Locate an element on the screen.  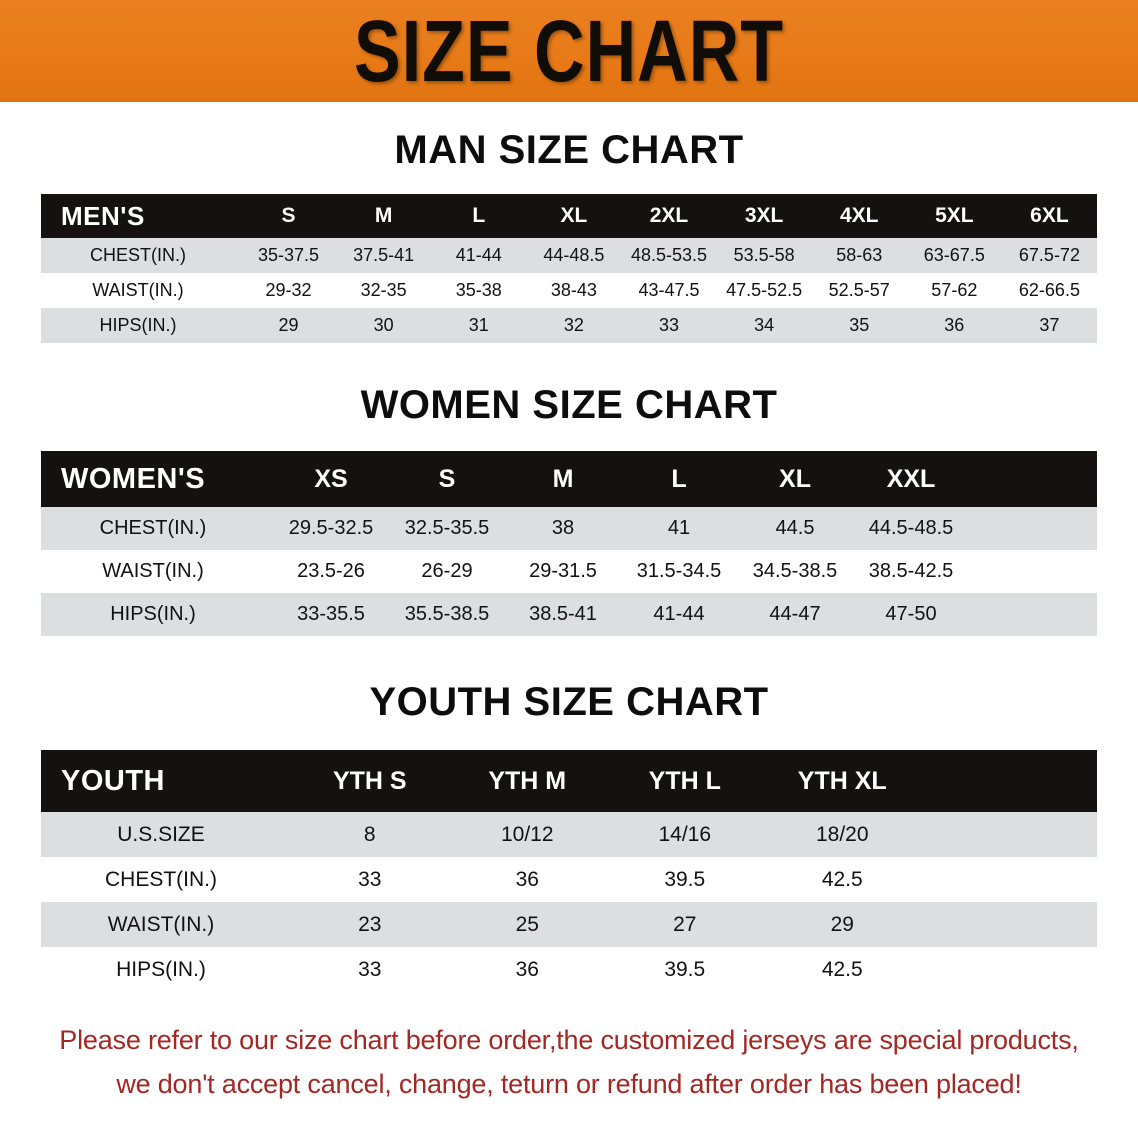
women-cell-2-5: 47-50 is located at coordinates (911, 614).